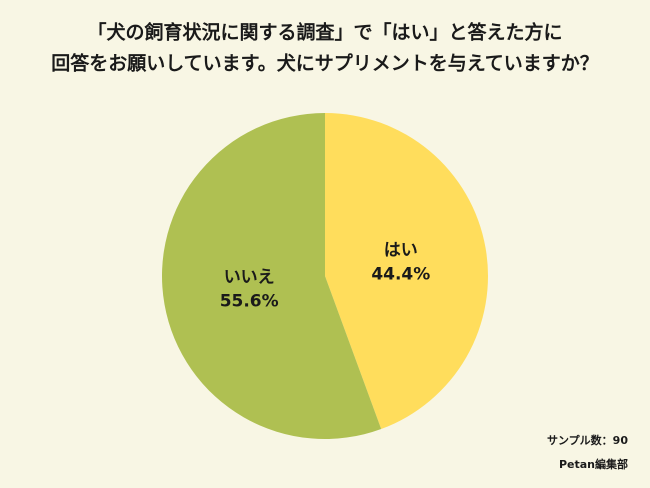 This screenshot has height=488, width=650. I want to click on slice-label: はい, so click(401, 251).